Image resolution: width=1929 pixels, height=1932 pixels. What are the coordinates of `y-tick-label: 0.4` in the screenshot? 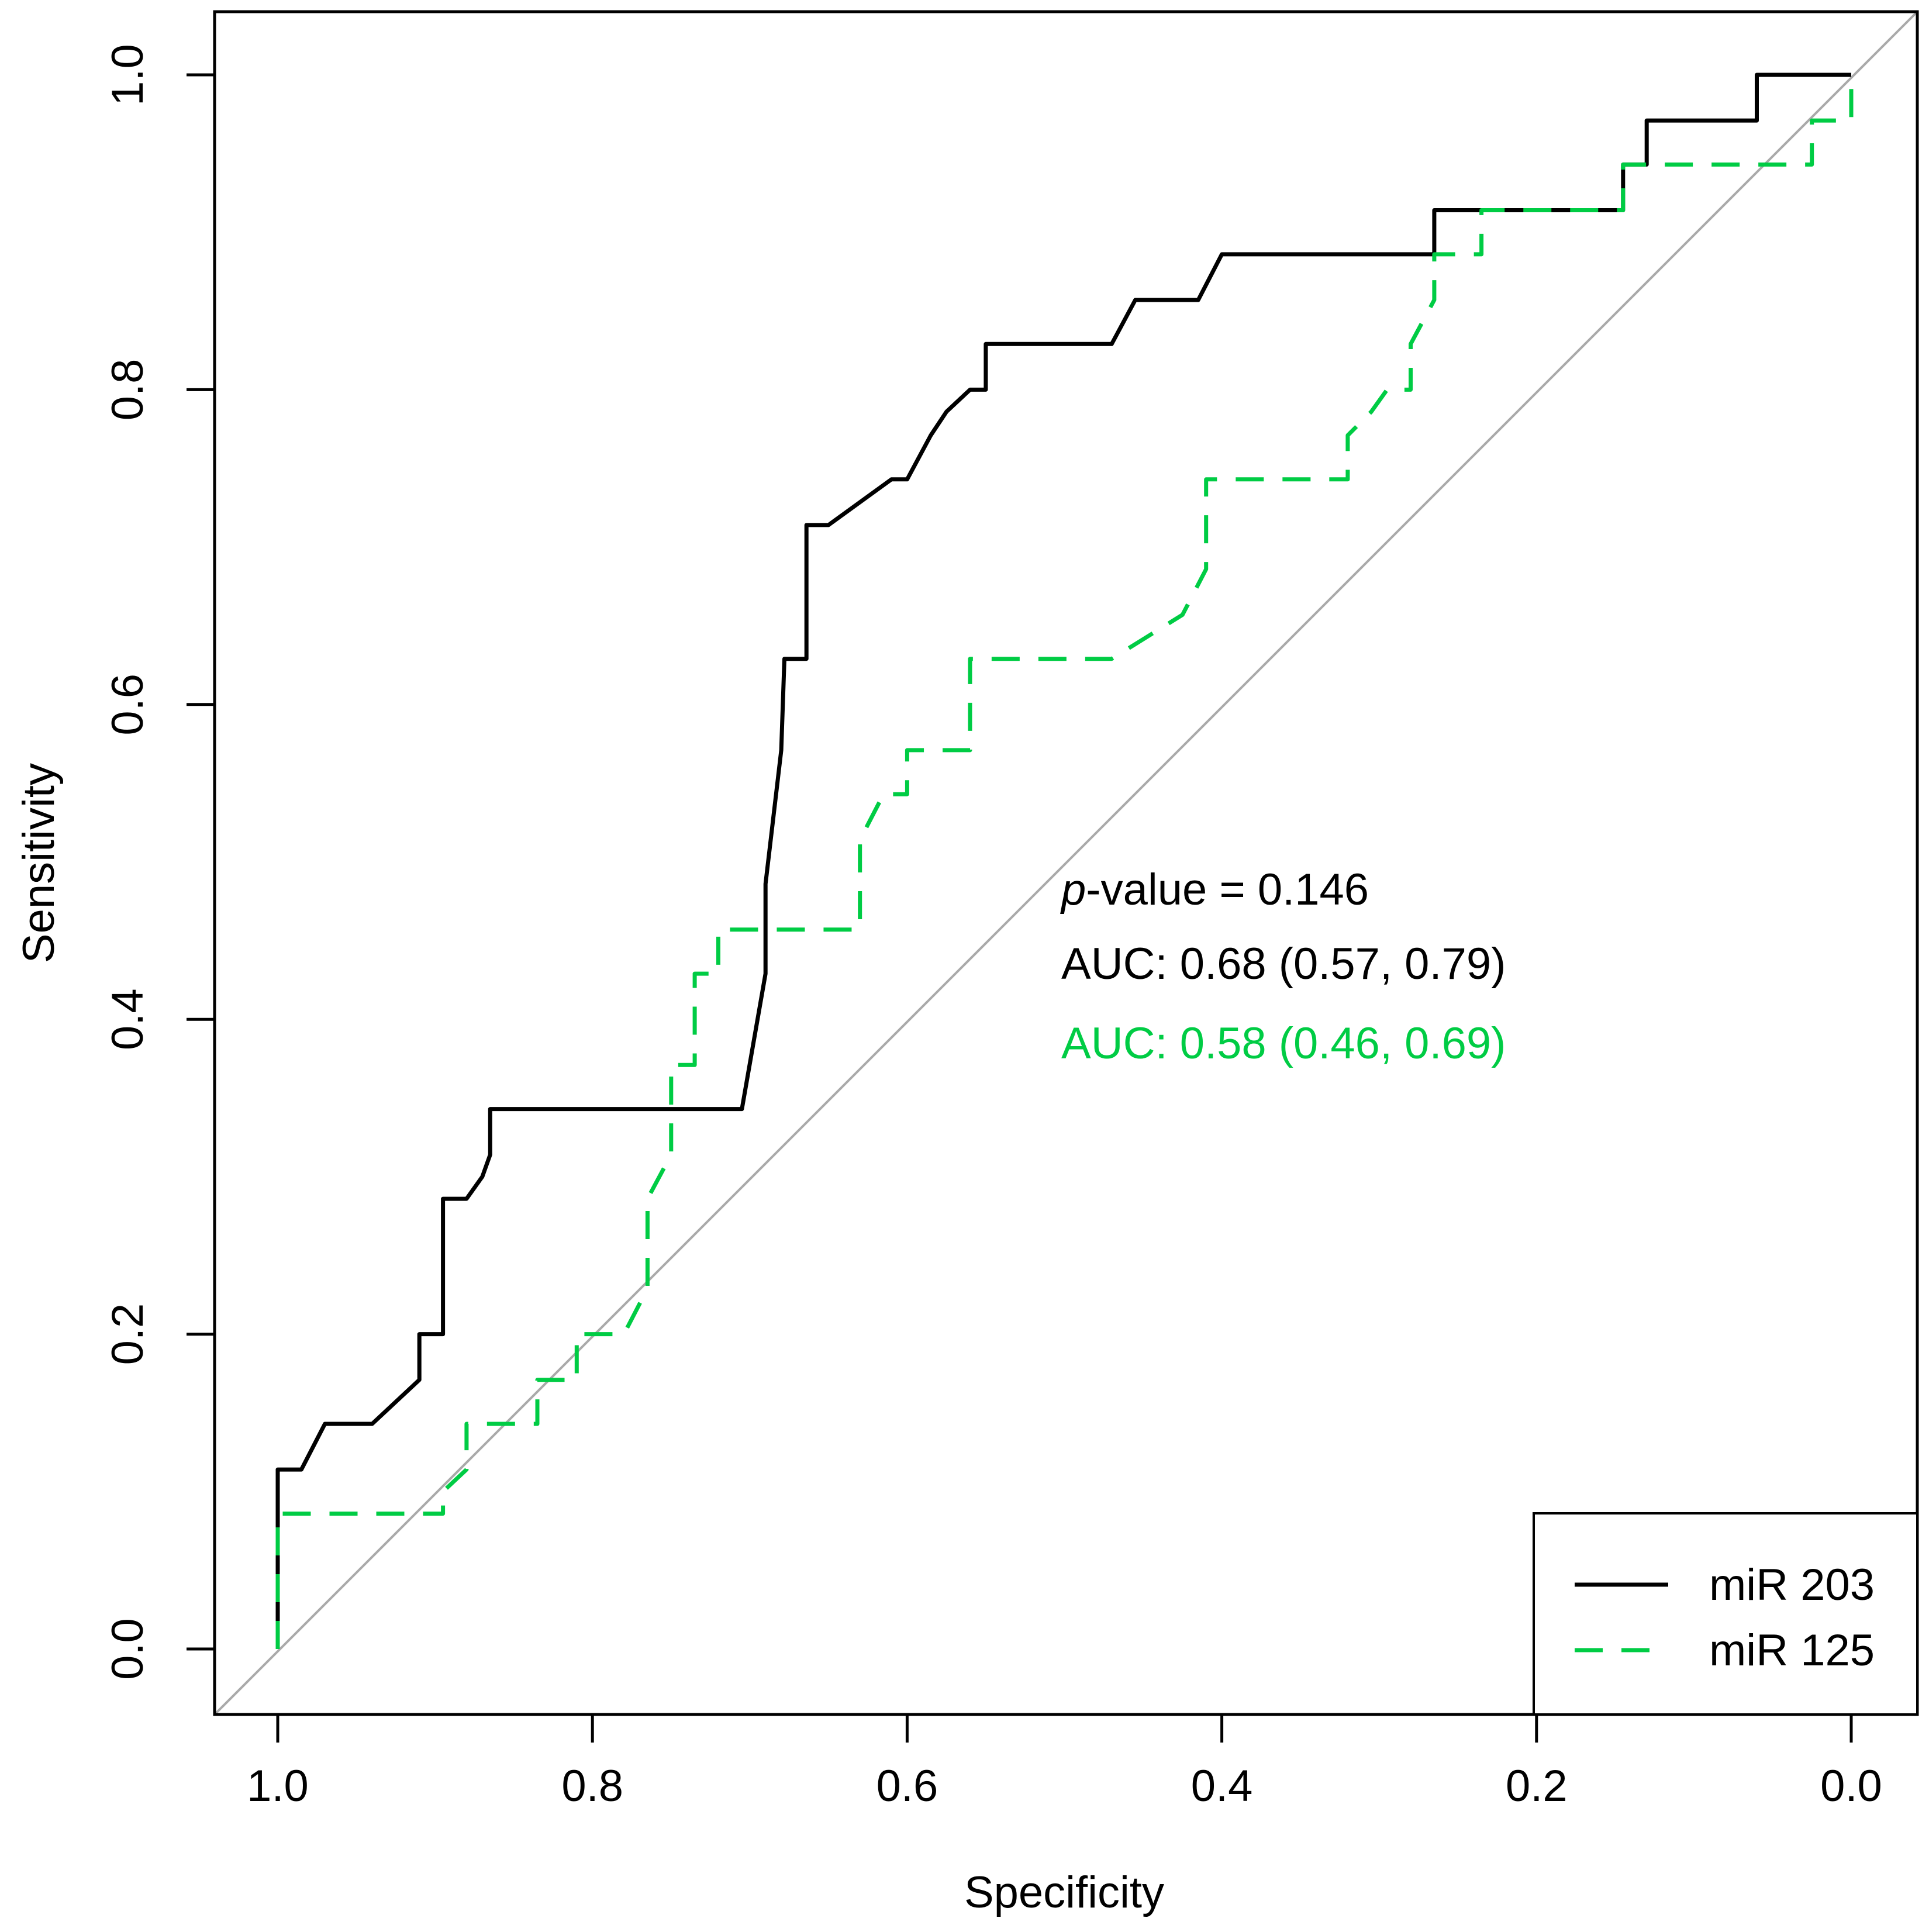 It's located at (128, 1019).